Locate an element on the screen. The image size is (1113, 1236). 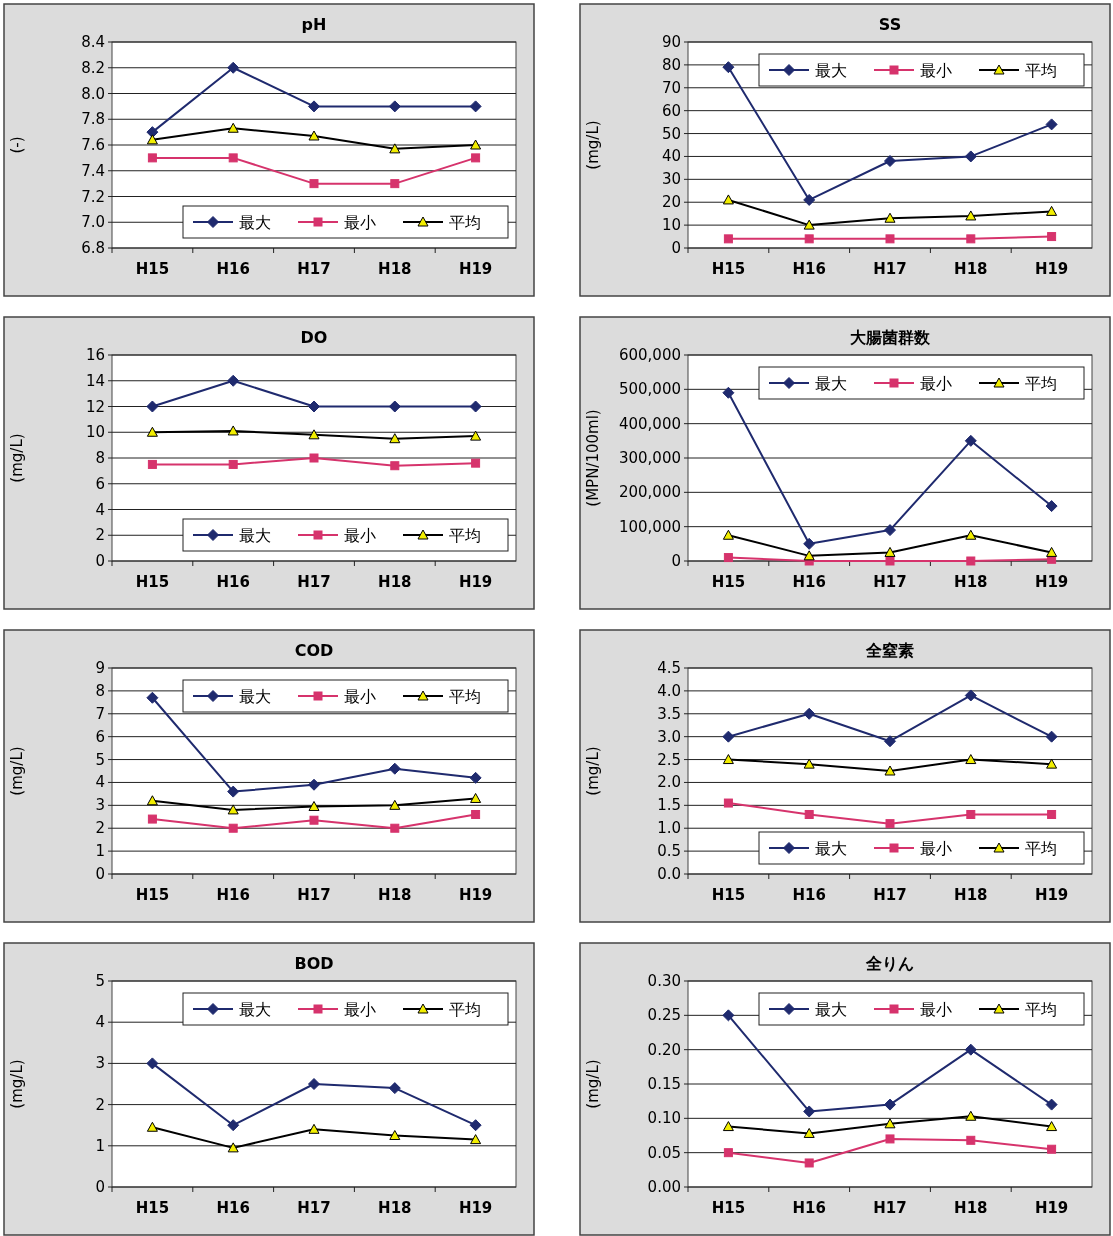
y-tick-label: 7 is located at coordinates (100, 713).